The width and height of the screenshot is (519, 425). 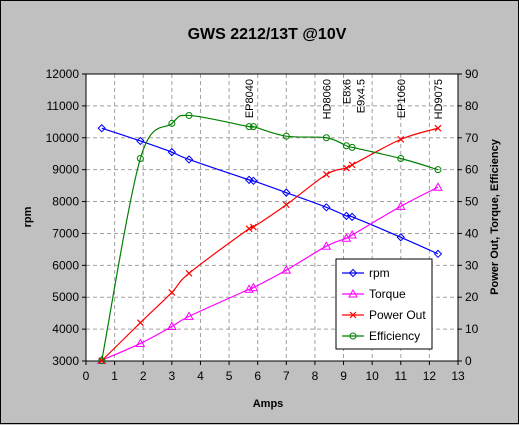 What do you see at coordinates (63, 74) in the screenshot?
I see `y-tick-label: 12000` at bounding box center [63, 74].